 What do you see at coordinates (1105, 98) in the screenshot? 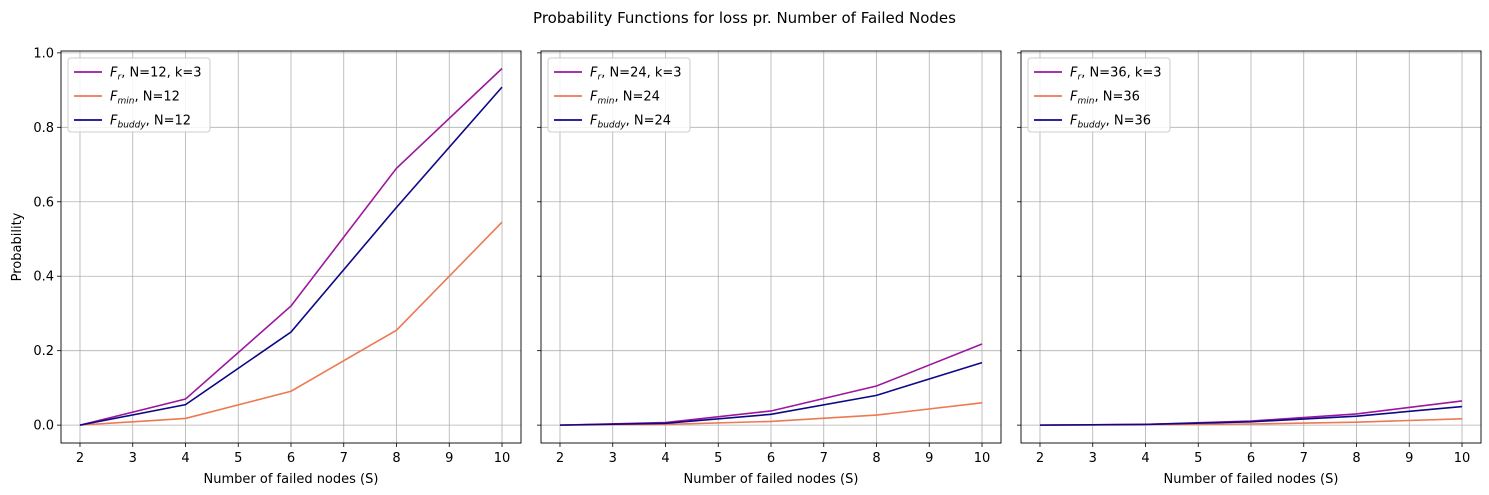
I see `legend-label: Fmin, N=36` at bounding box center [1105, 98].